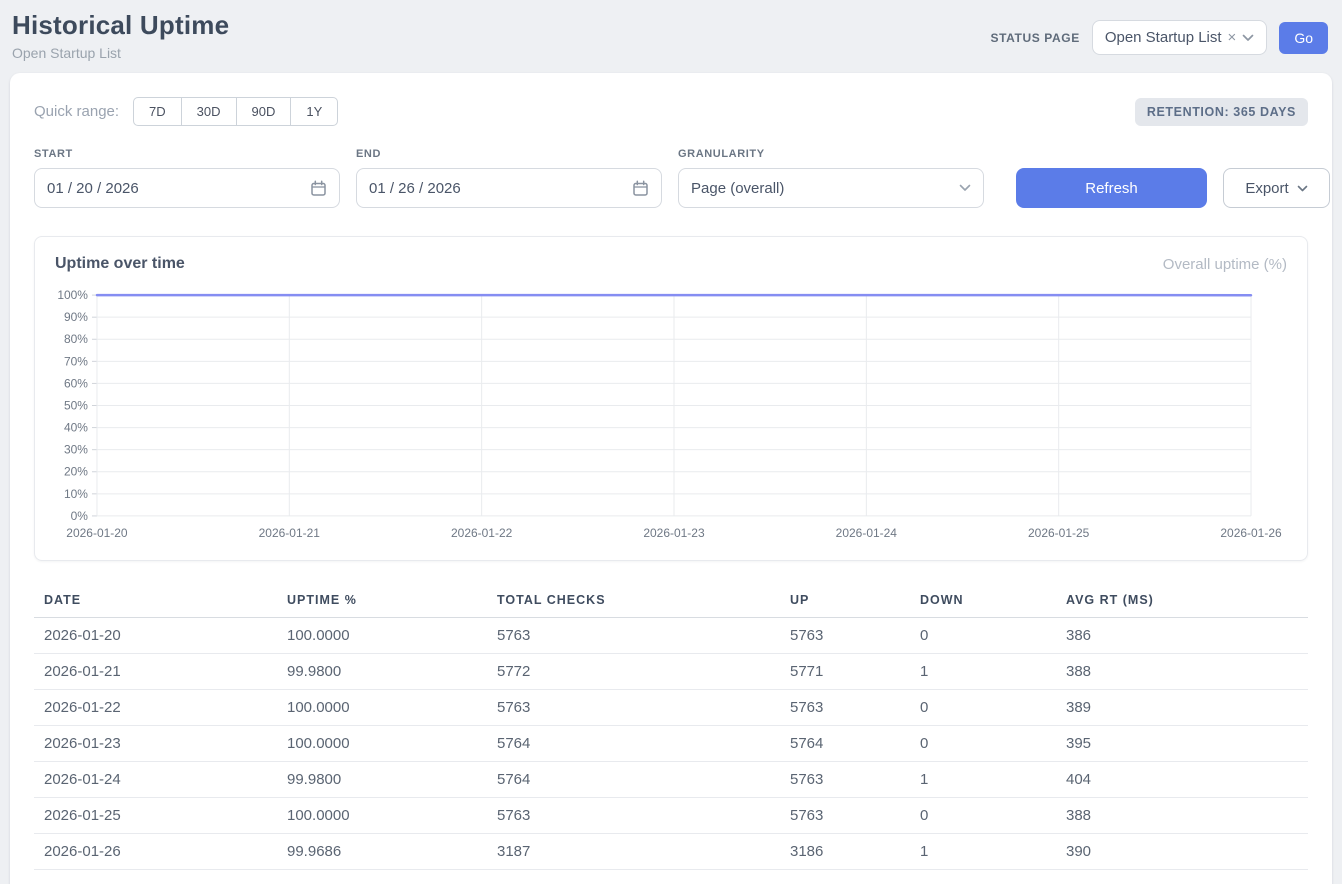 The width and height of the screenshot is (1342, 884). Describe the element at coordinates (1182, 743) in the screenshot. I see `table-cell: 395` at that location.